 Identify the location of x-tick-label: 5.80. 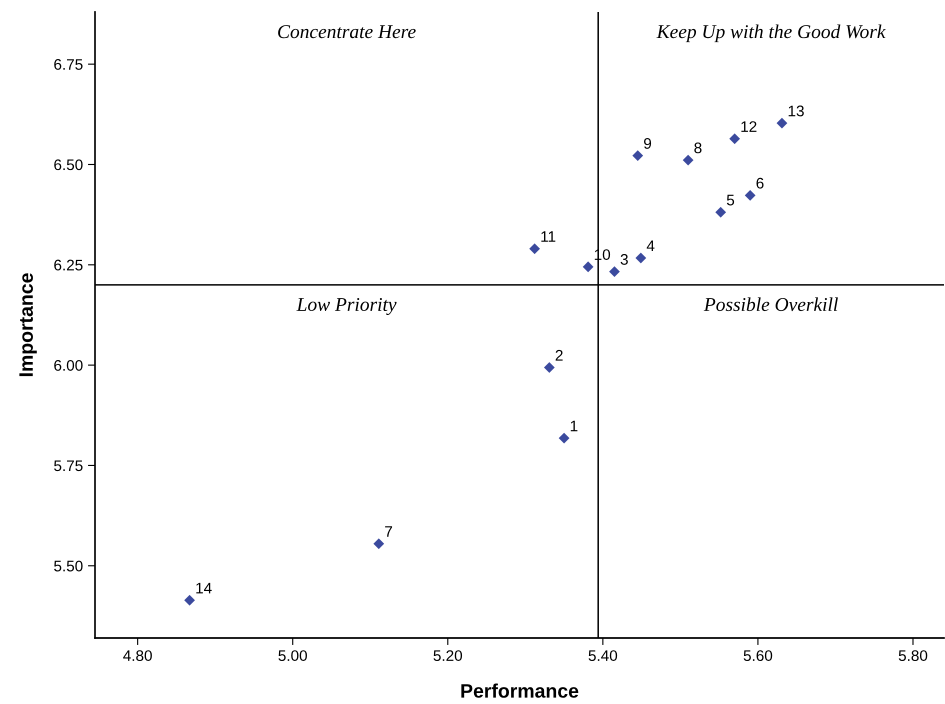
(913, 656).